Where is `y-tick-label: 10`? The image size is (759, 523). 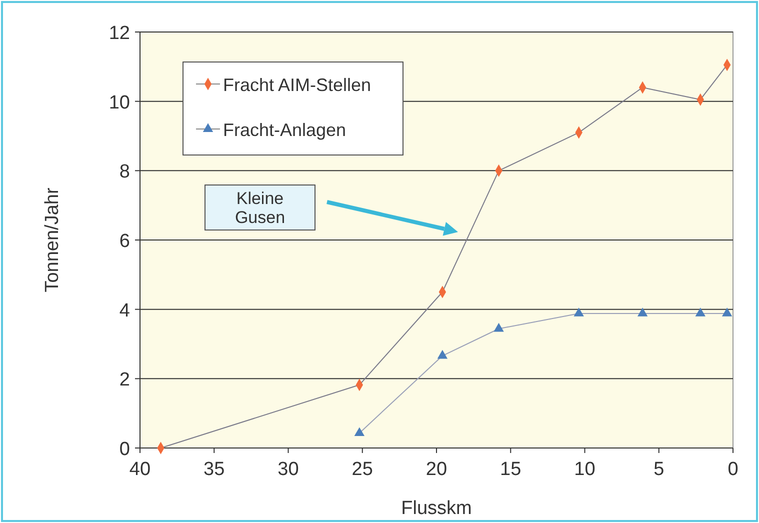 y-tick-label: 10 is located at coordinates (119, 103).